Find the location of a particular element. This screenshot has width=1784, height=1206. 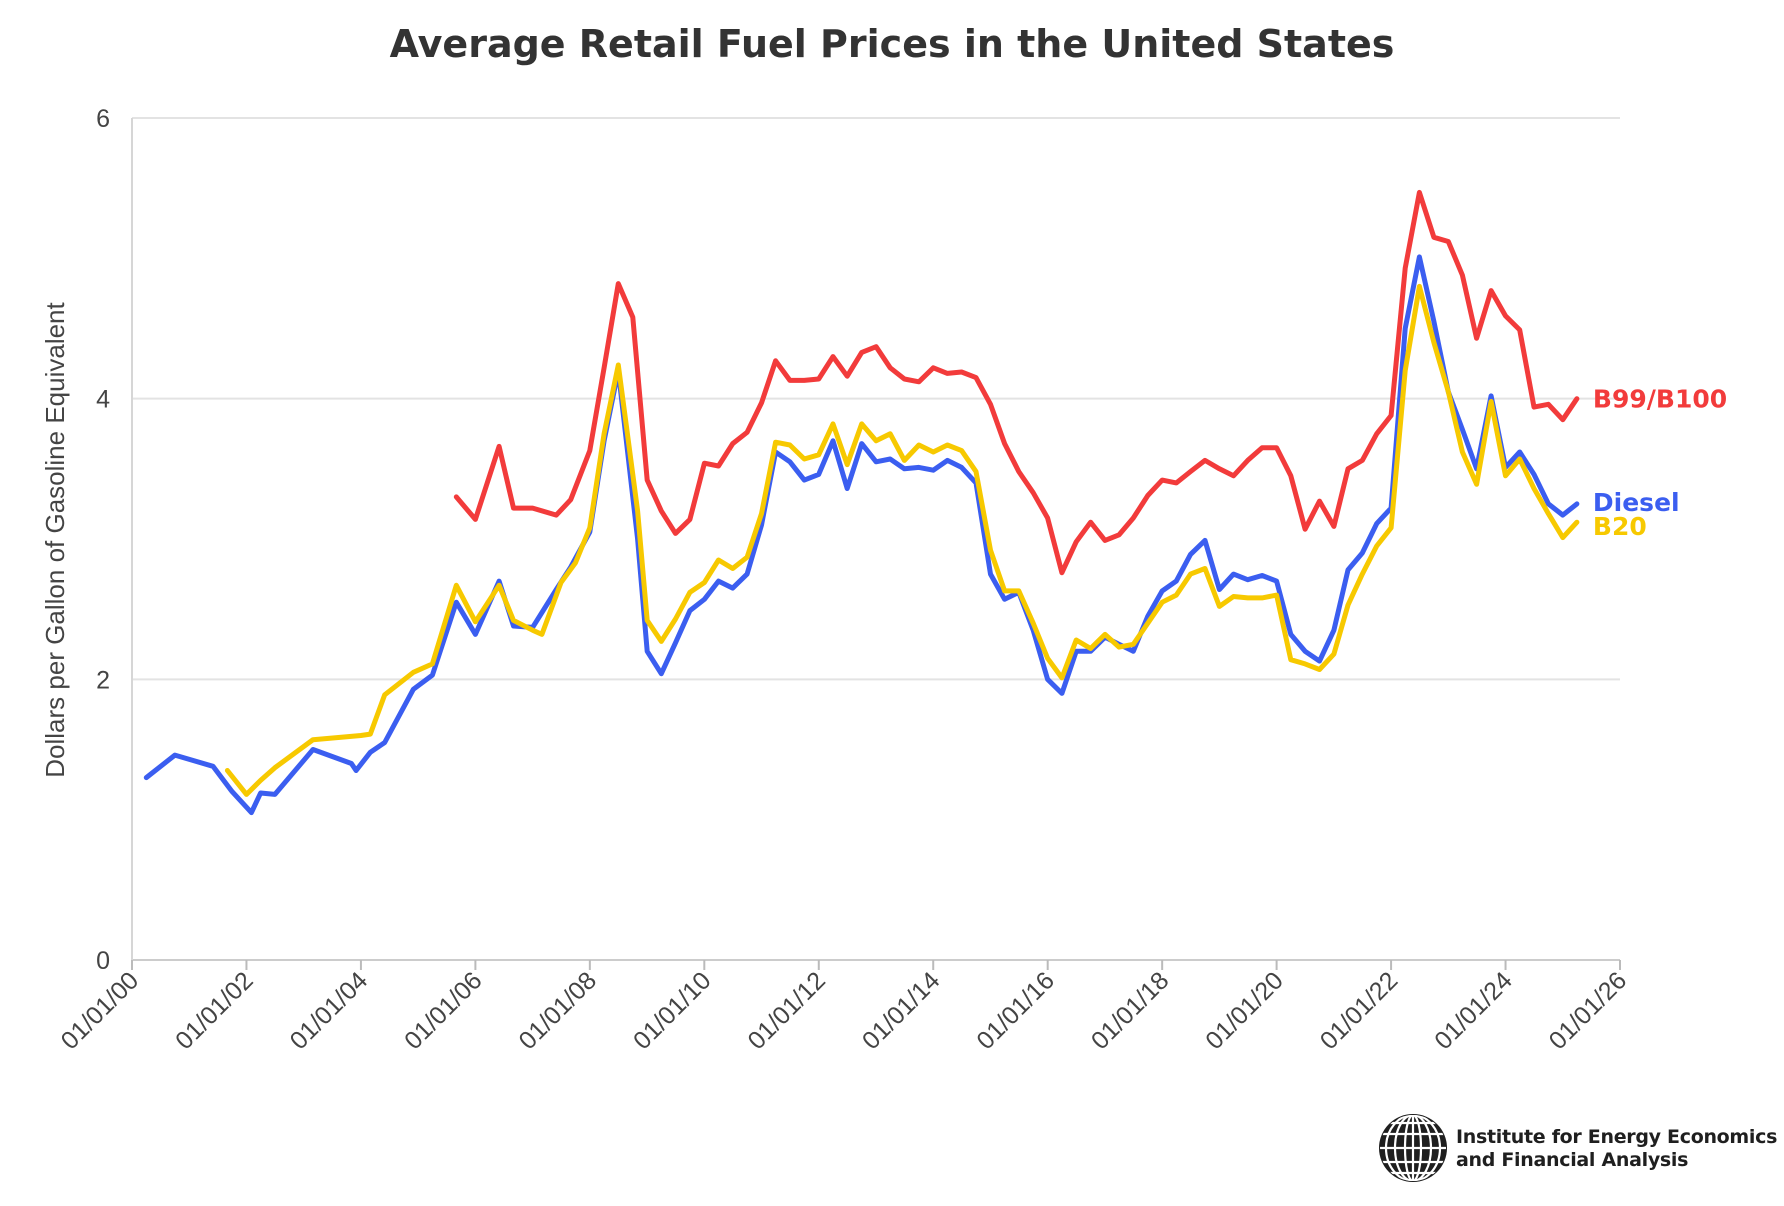

x-tick-label: 01/01/08 is located at coordinates (557, 1010).